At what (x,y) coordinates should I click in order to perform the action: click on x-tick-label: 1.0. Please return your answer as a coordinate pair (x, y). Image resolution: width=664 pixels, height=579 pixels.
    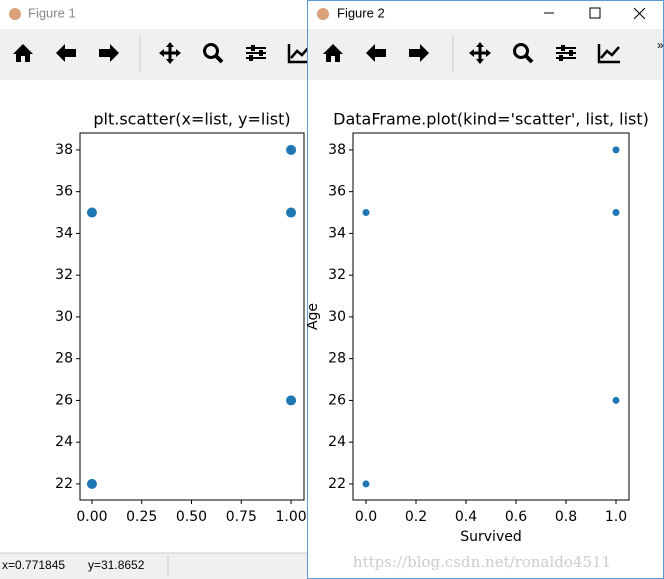
    Looking at the image, I should click on (616, 517).